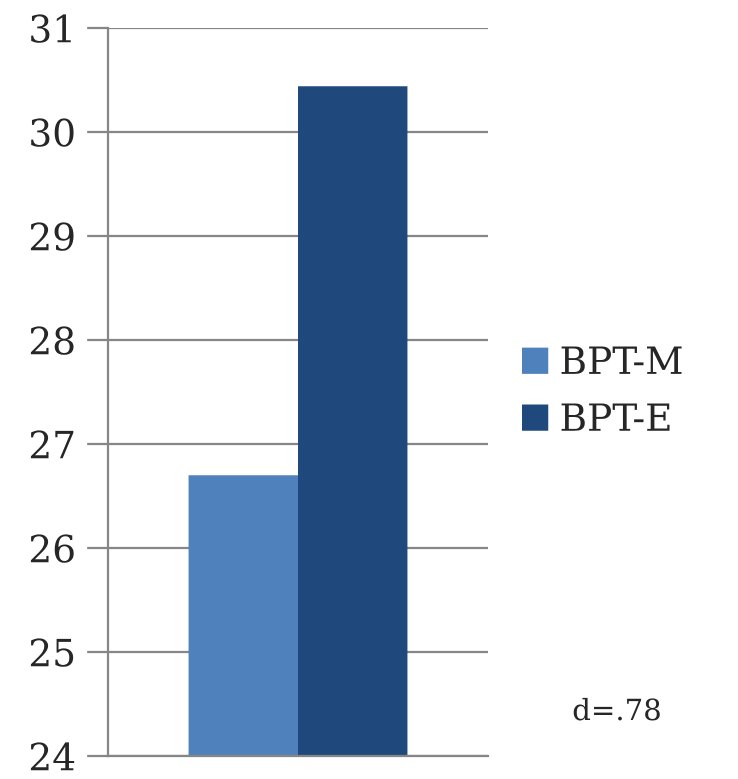 Image resolution: width=738 pixels, height=779 pixels. Describe the element at coordinates (616, 417) in the screenshot. I see `legend-label: BPT-E` at that location.